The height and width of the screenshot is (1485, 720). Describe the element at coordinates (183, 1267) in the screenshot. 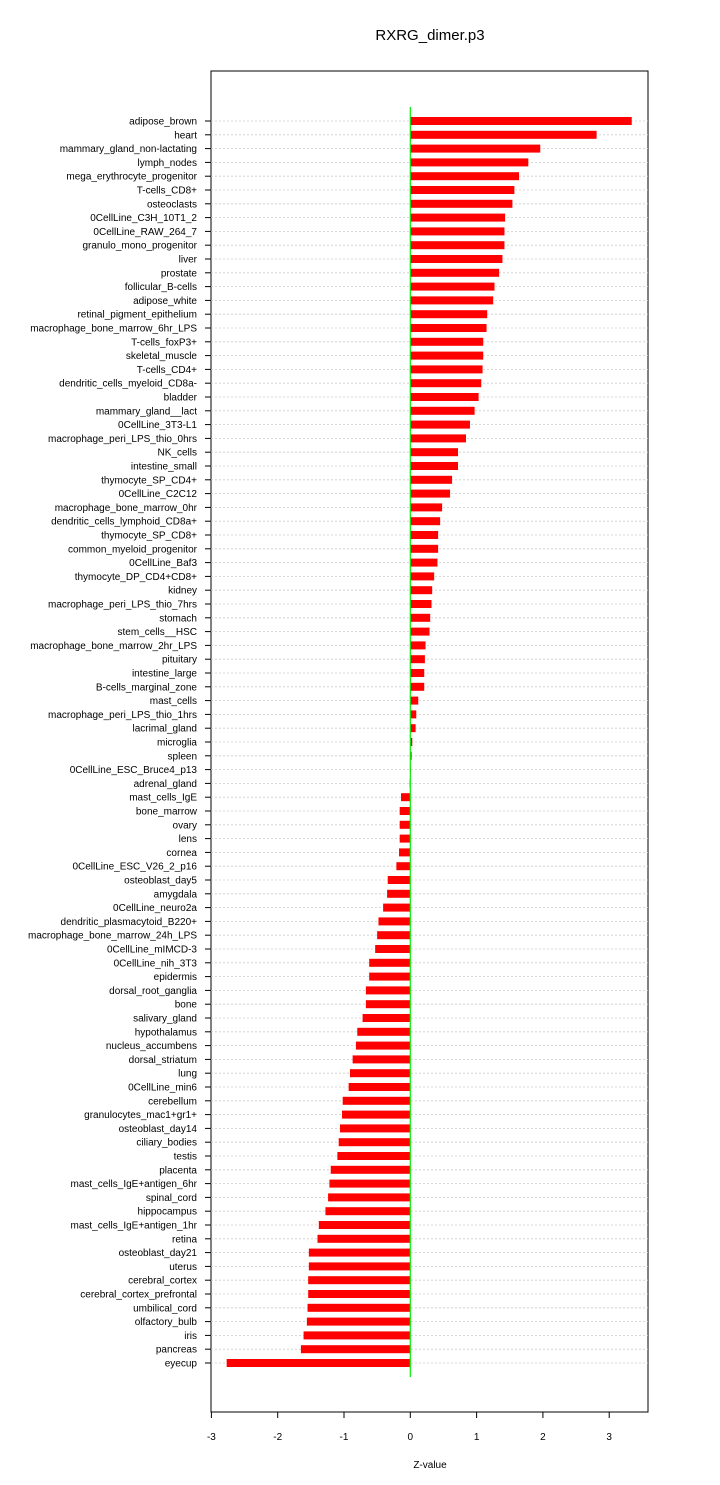

I see `y-tick-label: uterus` at that location.